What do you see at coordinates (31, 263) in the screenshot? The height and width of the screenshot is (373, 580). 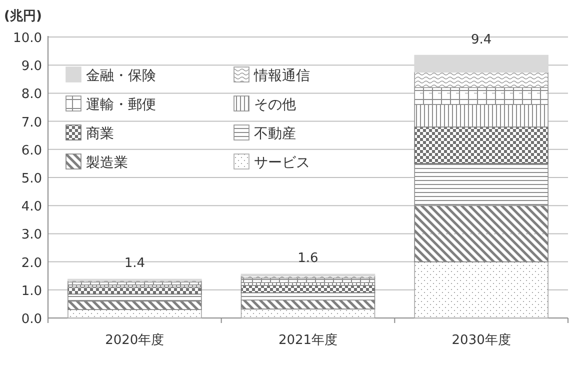 I see `y-tick-label: 2.0` at bounding box center [31, 263].